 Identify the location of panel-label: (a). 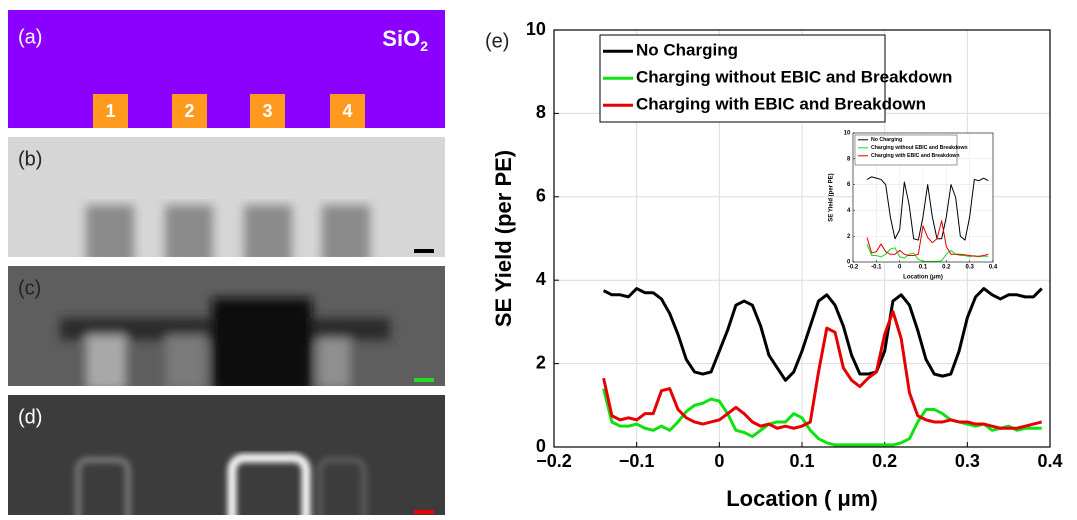
(30, 37).